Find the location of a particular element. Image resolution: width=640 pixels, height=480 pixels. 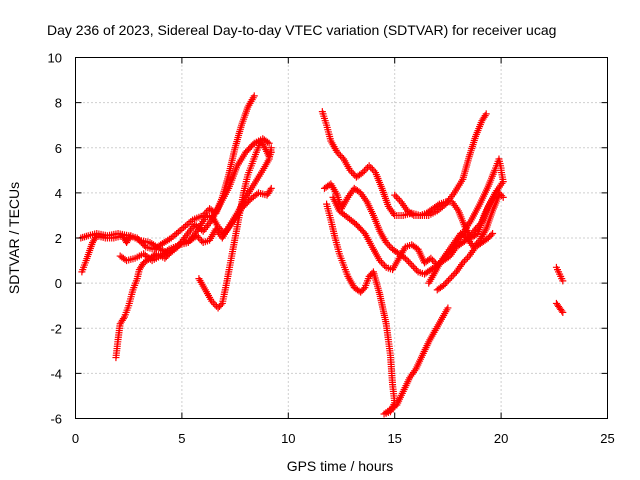

series-arc-d is located at coordinates (195, 224).